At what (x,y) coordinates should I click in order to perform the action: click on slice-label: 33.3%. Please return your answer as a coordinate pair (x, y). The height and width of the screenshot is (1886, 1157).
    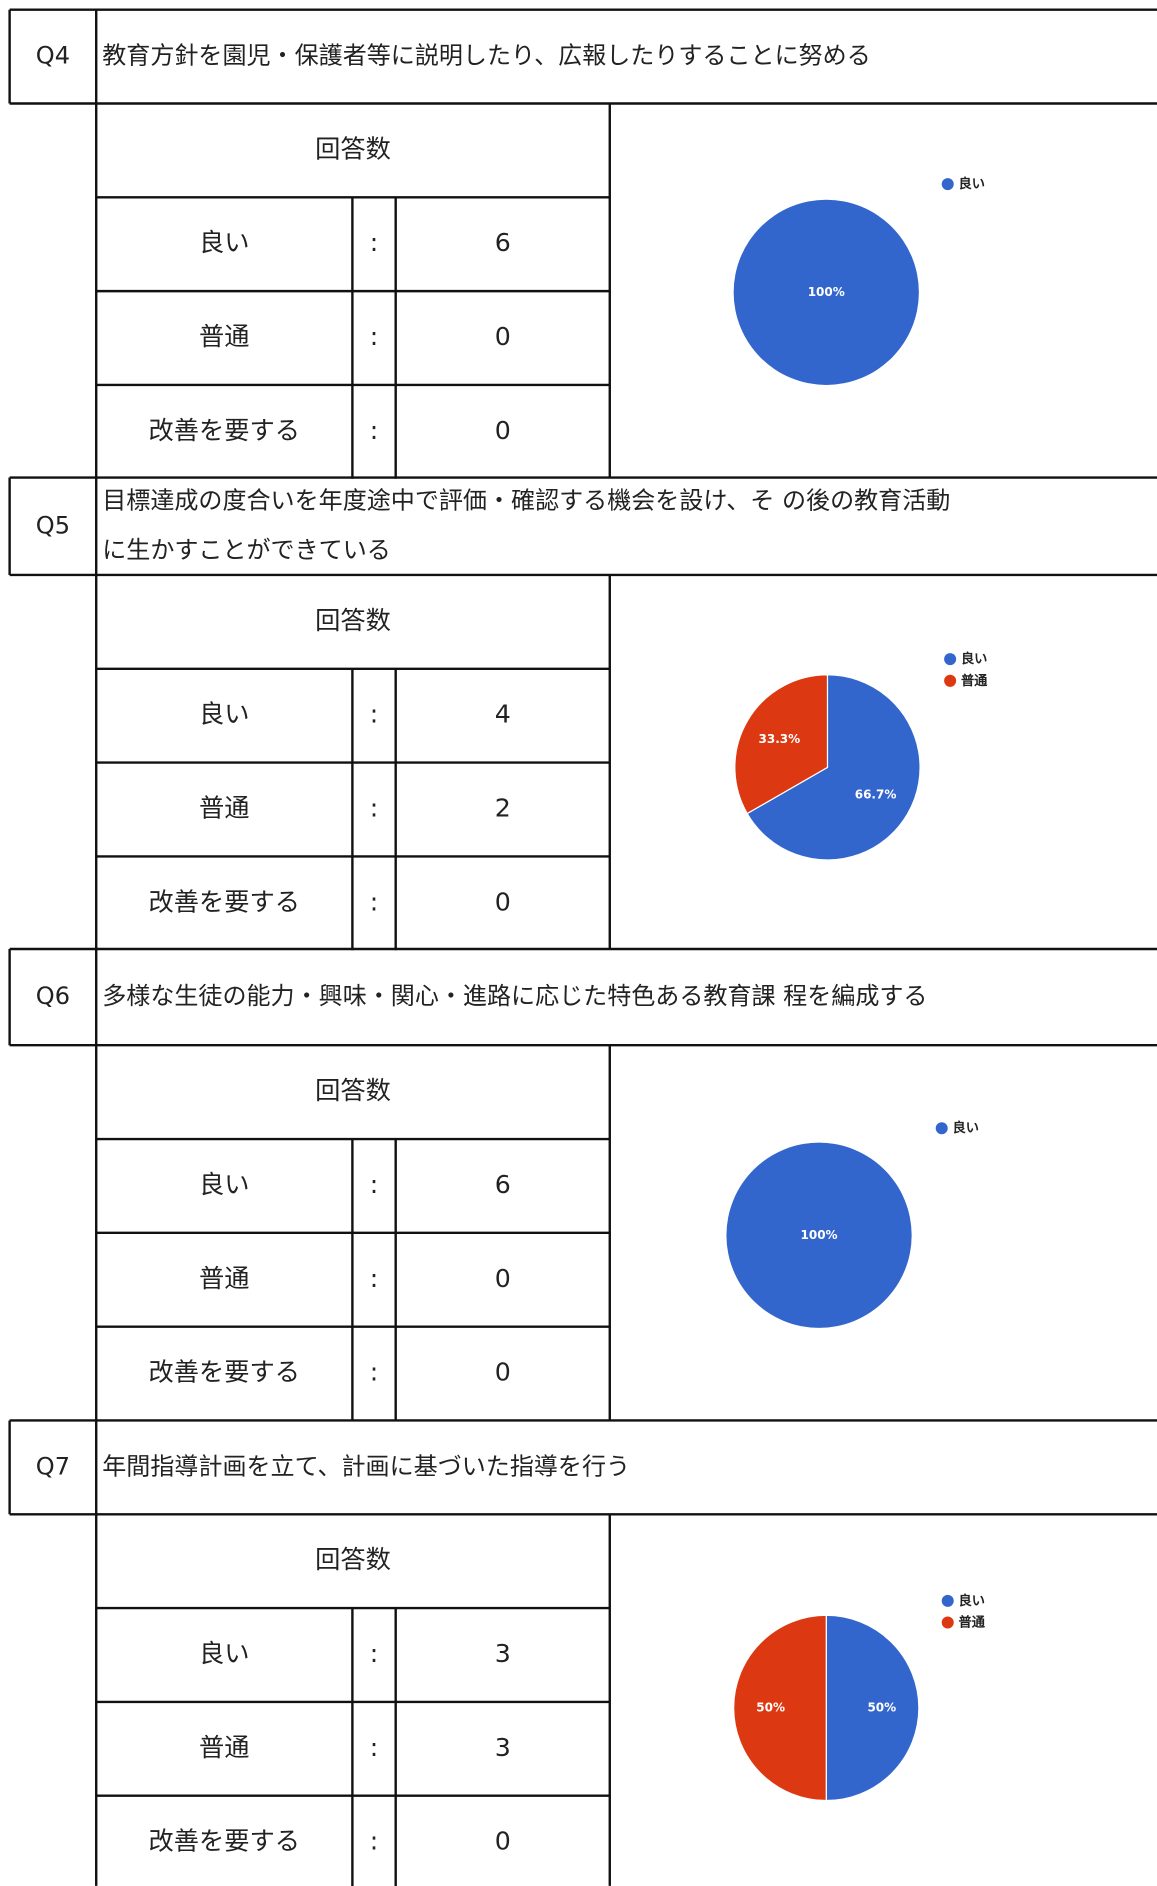
    Looking at the image, I should click on (780, 739).